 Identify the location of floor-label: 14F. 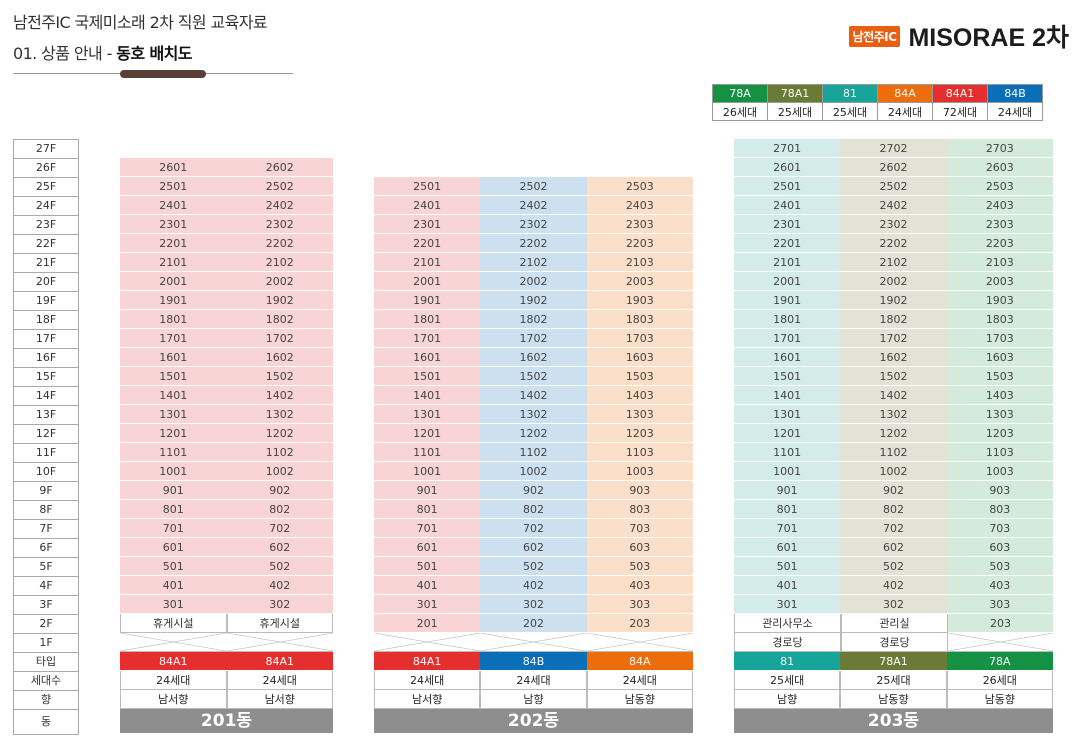
(46, 396).